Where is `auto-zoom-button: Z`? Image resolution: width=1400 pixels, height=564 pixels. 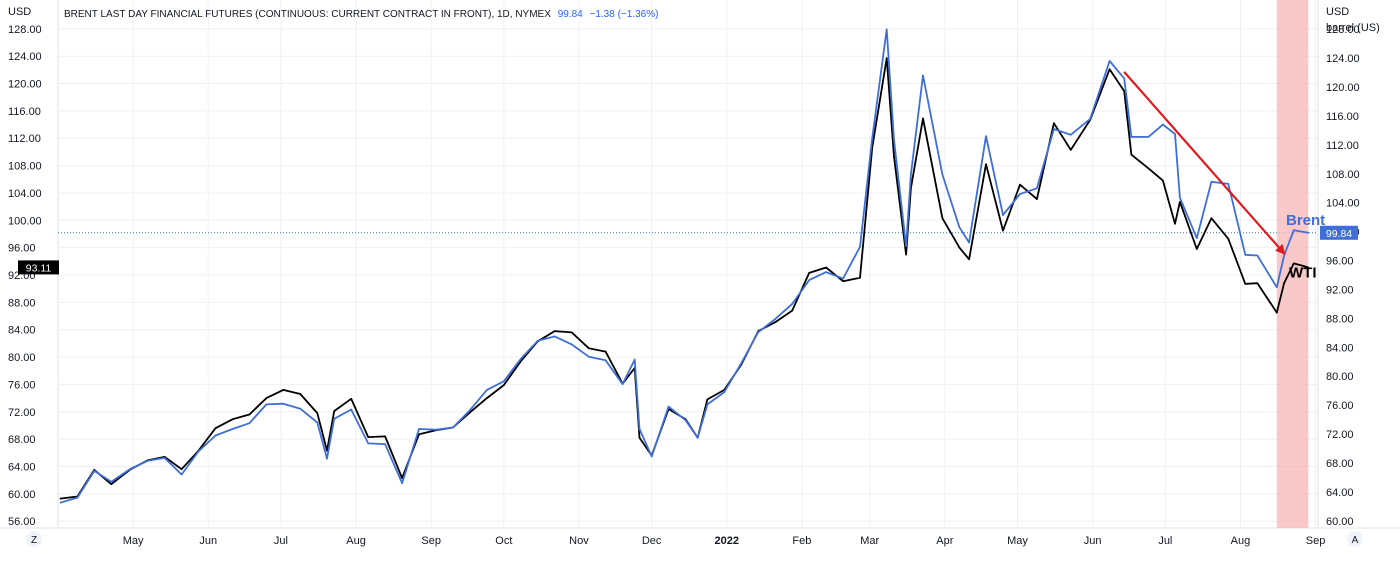
auto-zoom-button: Z is located at coordinates (34, 539).